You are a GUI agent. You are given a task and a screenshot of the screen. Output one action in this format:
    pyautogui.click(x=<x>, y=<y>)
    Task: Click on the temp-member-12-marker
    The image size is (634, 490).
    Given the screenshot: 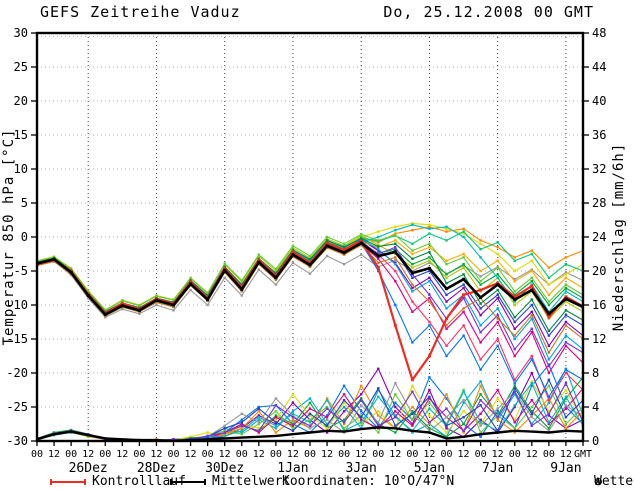 What is the action you would take?
    pyautogui.click(x=531, y=359)
    